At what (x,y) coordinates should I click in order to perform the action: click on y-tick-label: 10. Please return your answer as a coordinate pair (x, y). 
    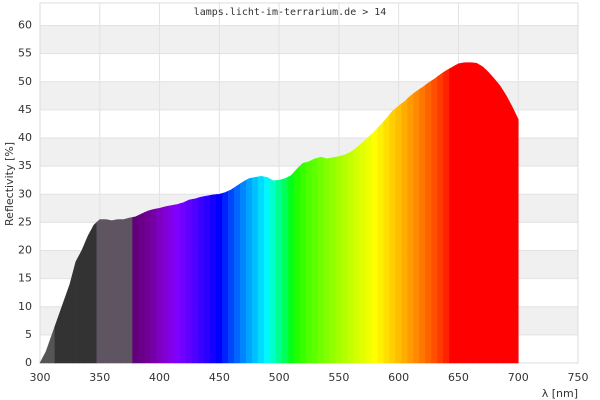
    Looking at the image, I should click on (25, 306).